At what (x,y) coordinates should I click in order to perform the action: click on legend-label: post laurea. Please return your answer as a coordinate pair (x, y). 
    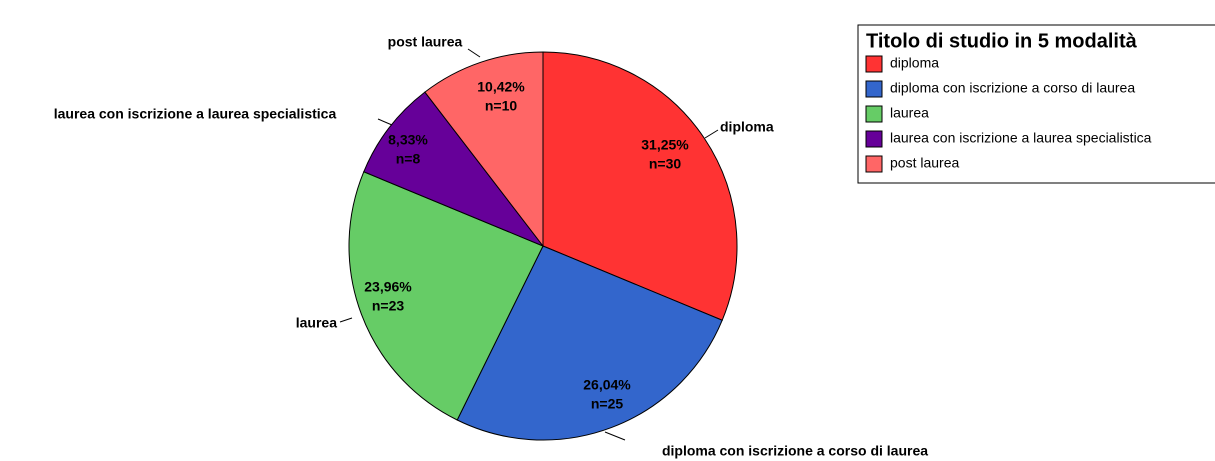
    Looking at the image, I should click on (924, 163).